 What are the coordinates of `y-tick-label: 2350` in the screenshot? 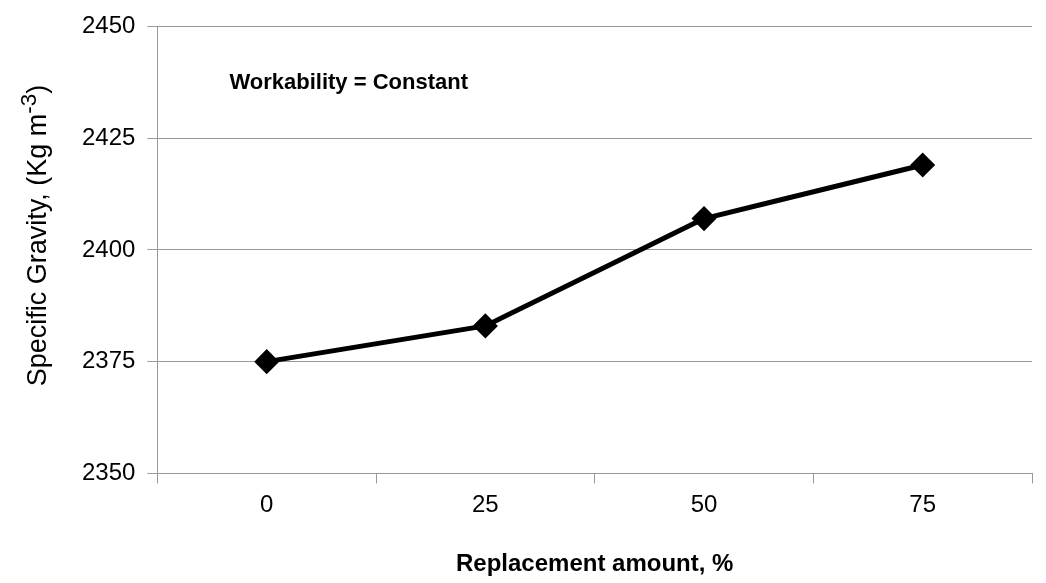 It's located at (109, 472).